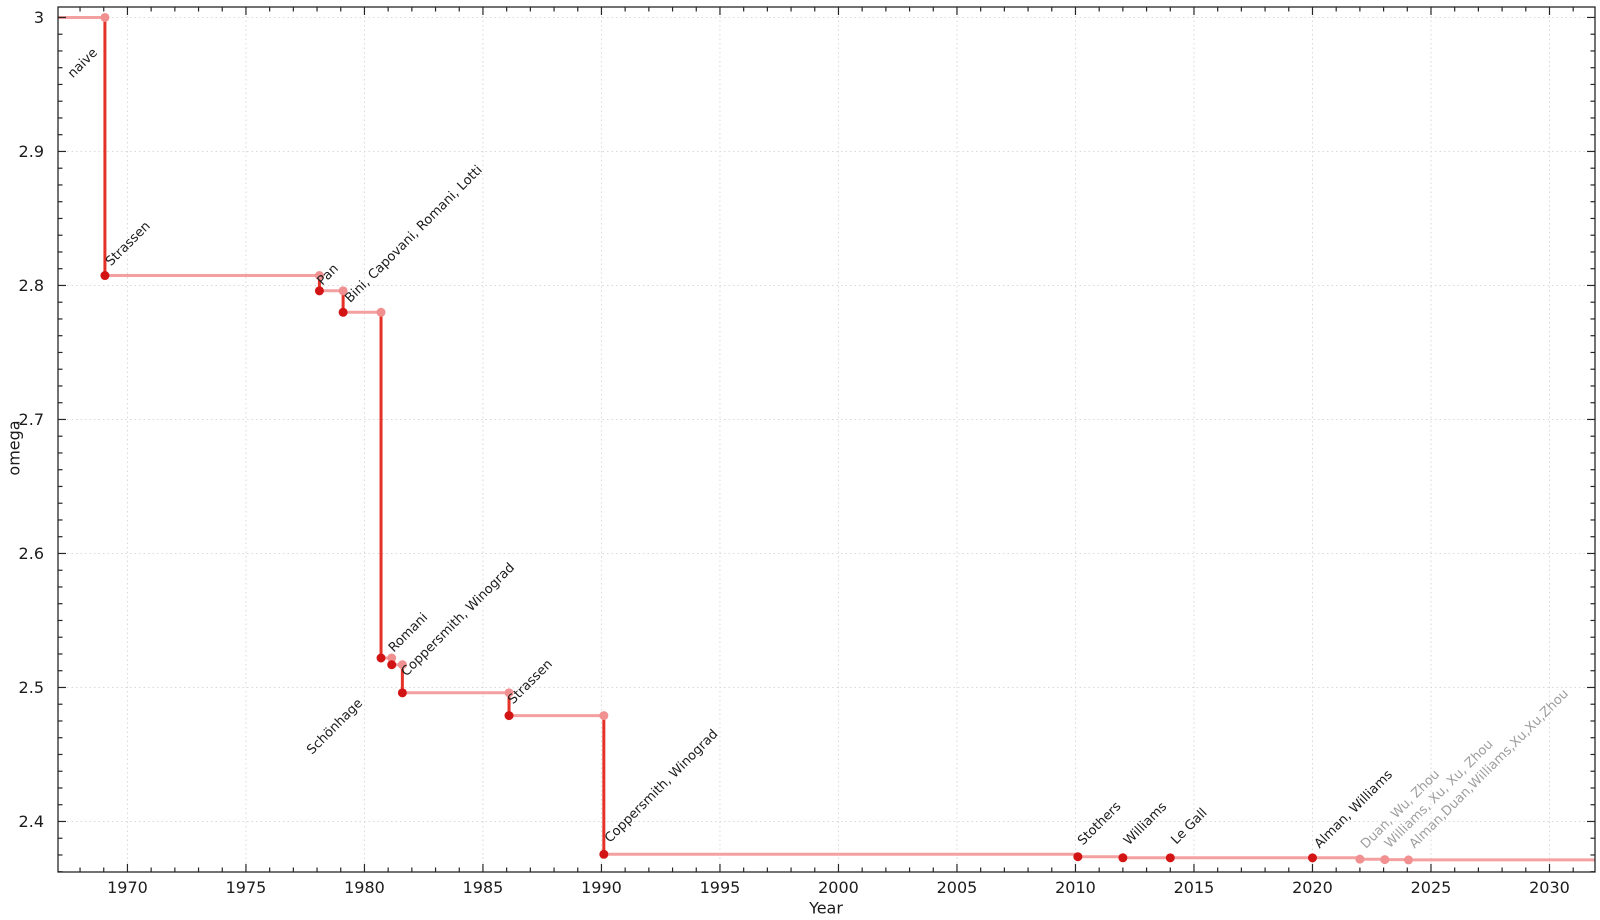 The height and width of the screenshot is (920, 1600). What do you see at coordinates (31, 419) in the screenshot?
I see `y-tick-label: 2.7` at bounding box center [31, 419].